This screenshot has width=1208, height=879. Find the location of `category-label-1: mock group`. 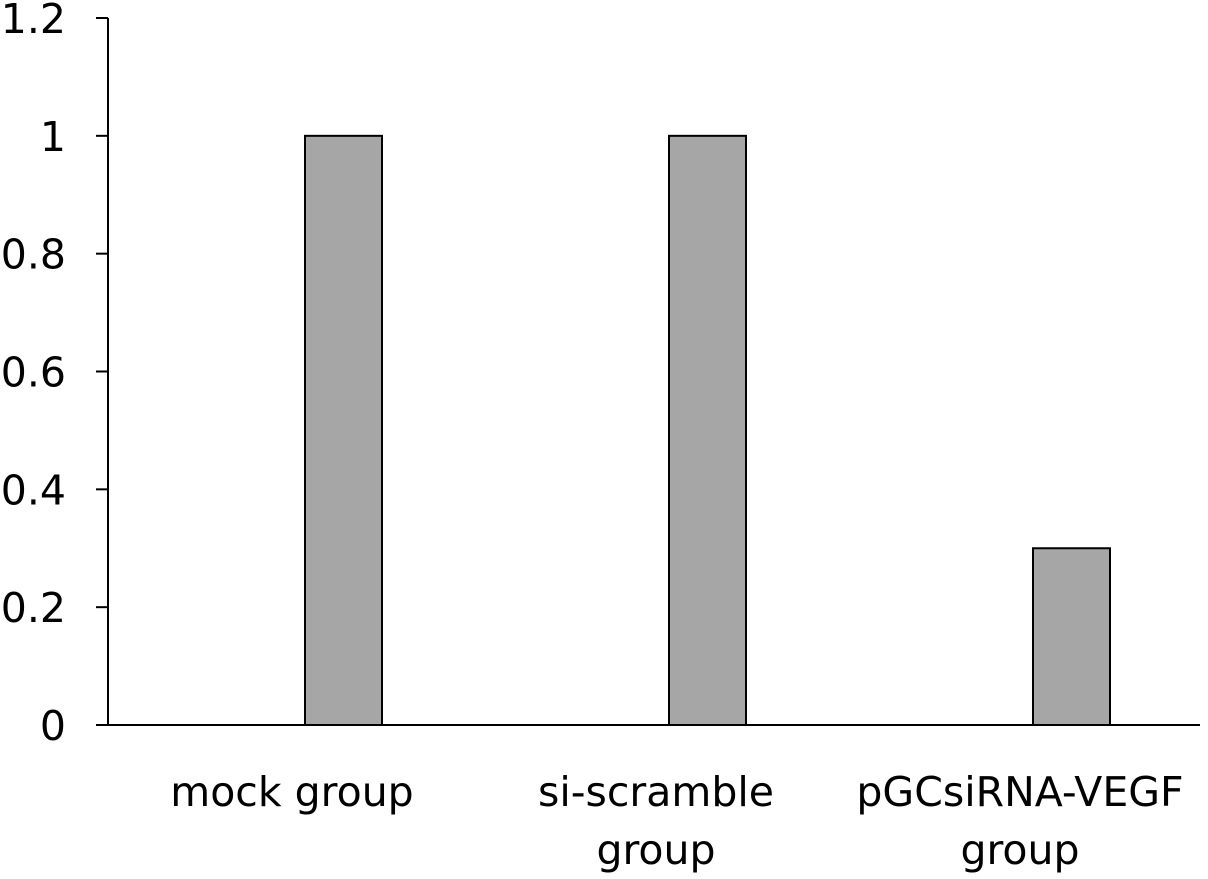

category-label-1: mock group is located at coordinates (291, 792).